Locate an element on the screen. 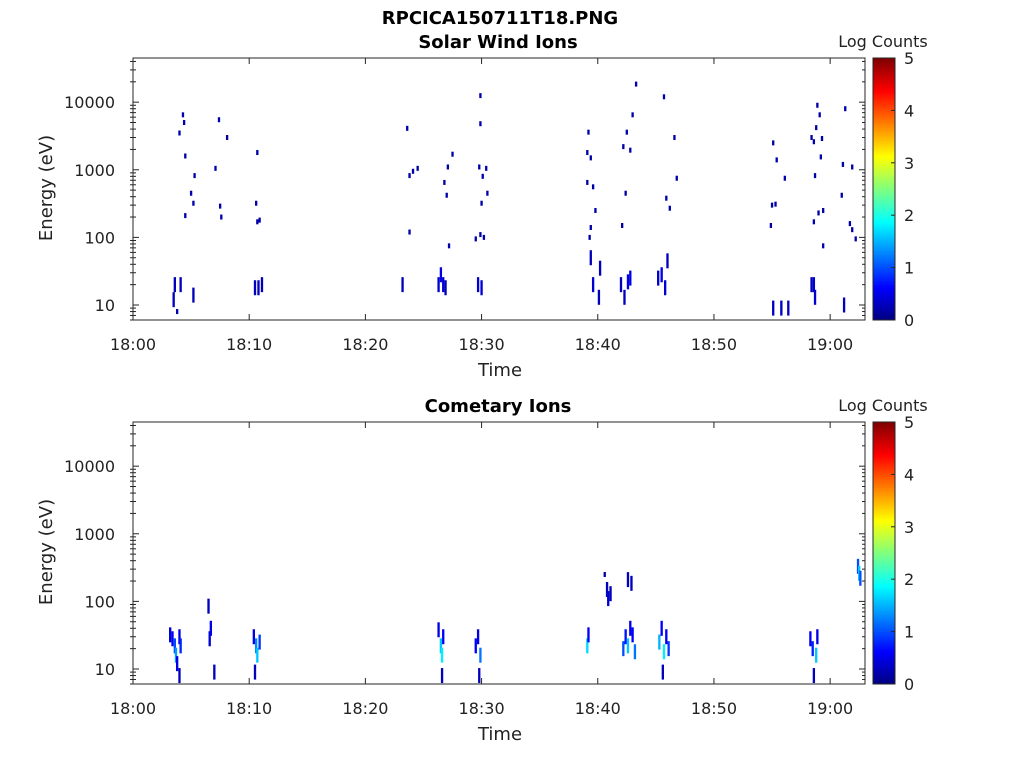 This screenshot has height=768, width=1024. colorbar-tick-label: 0 is located at coordinates (909, 684).